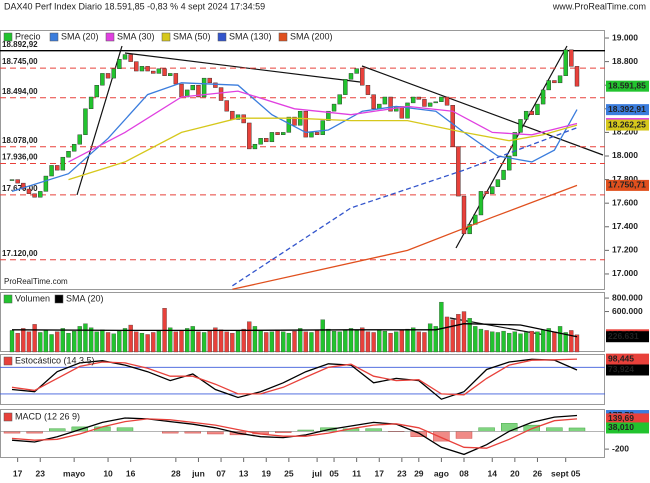  I want to click on macd-panel, so click(302, 433).